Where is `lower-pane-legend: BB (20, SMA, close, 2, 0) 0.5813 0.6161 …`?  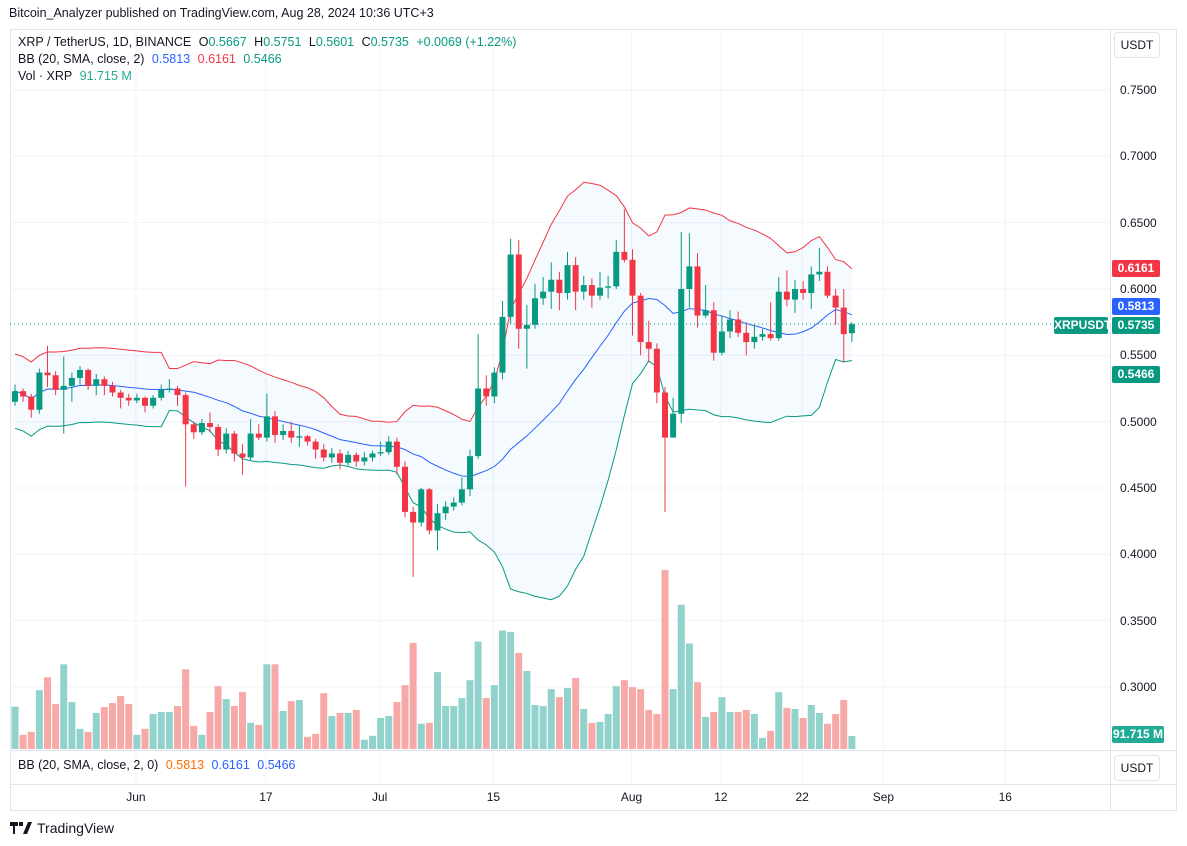
lower-pane-legend: BB (20, SMA, close, 2, 0) 0.5813 0.6161 … is located at coordinates (157, 765).